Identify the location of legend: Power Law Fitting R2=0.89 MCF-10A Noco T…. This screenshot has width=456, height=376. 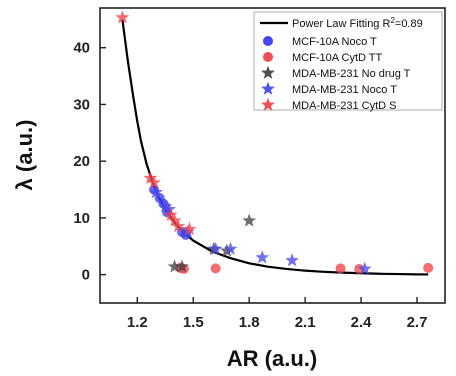
(348, 61).